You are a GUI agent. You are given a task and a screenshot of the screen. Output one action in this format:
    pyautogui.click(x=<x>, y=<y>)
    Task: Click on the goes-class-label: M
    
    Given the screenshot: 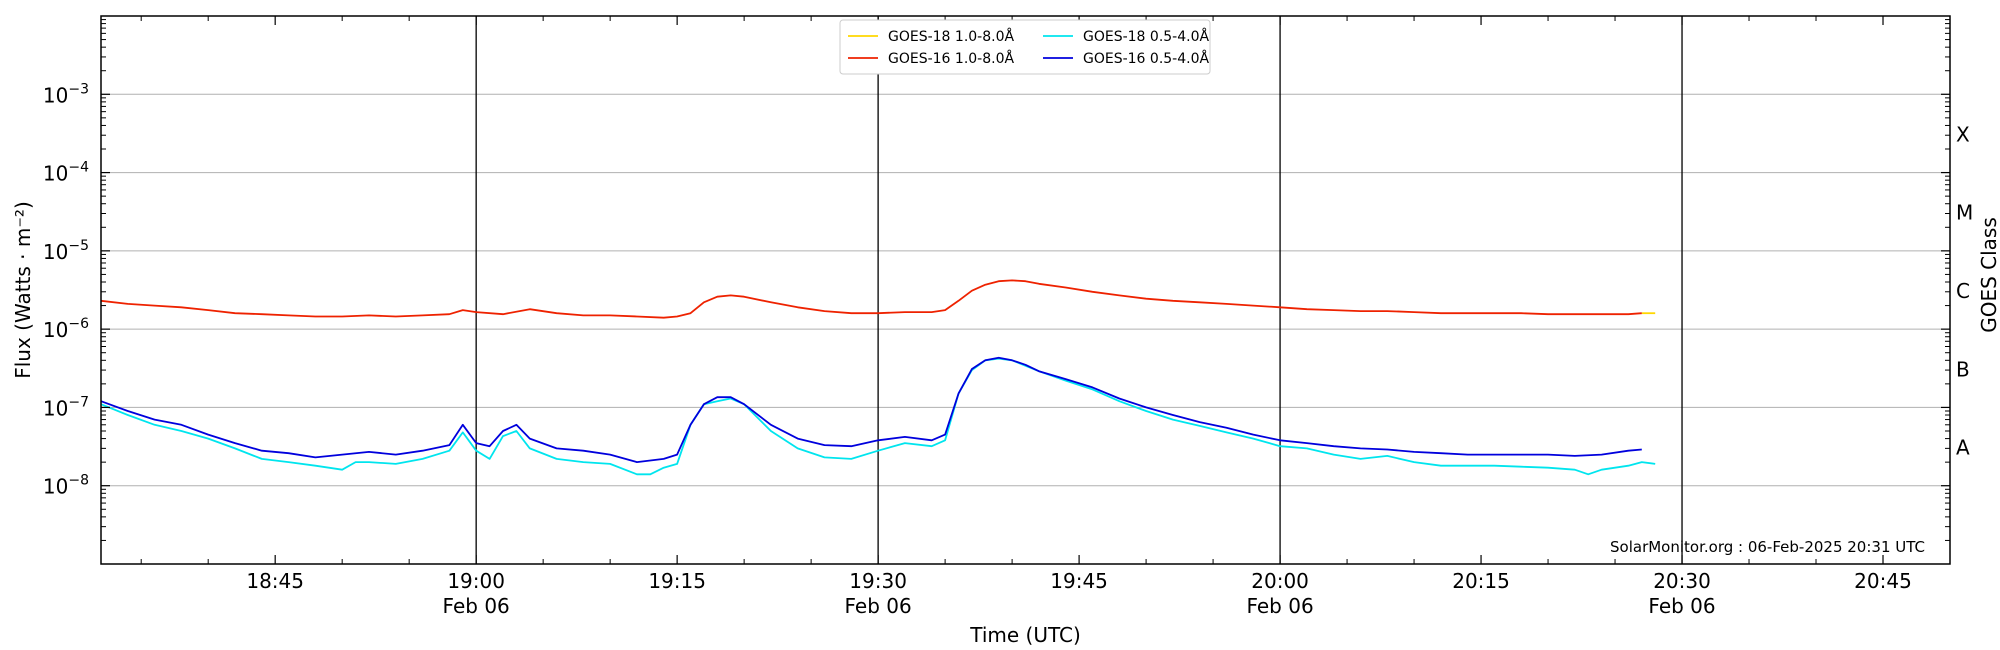 What is the action you would take?
    pyautogui.click(x=1964, y=213)
    